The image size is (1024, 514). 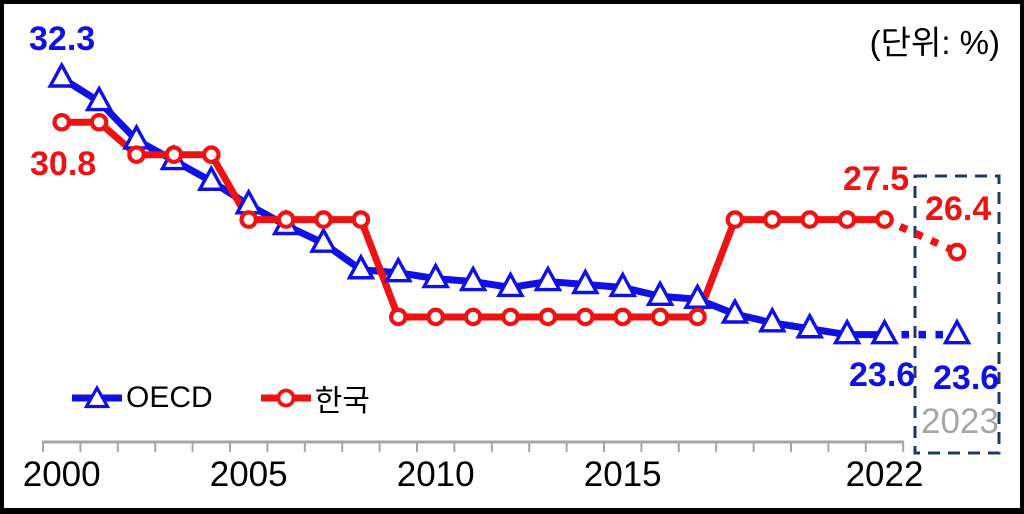 I want to click on legend: OECD 한국, so click(x=220, y=398).